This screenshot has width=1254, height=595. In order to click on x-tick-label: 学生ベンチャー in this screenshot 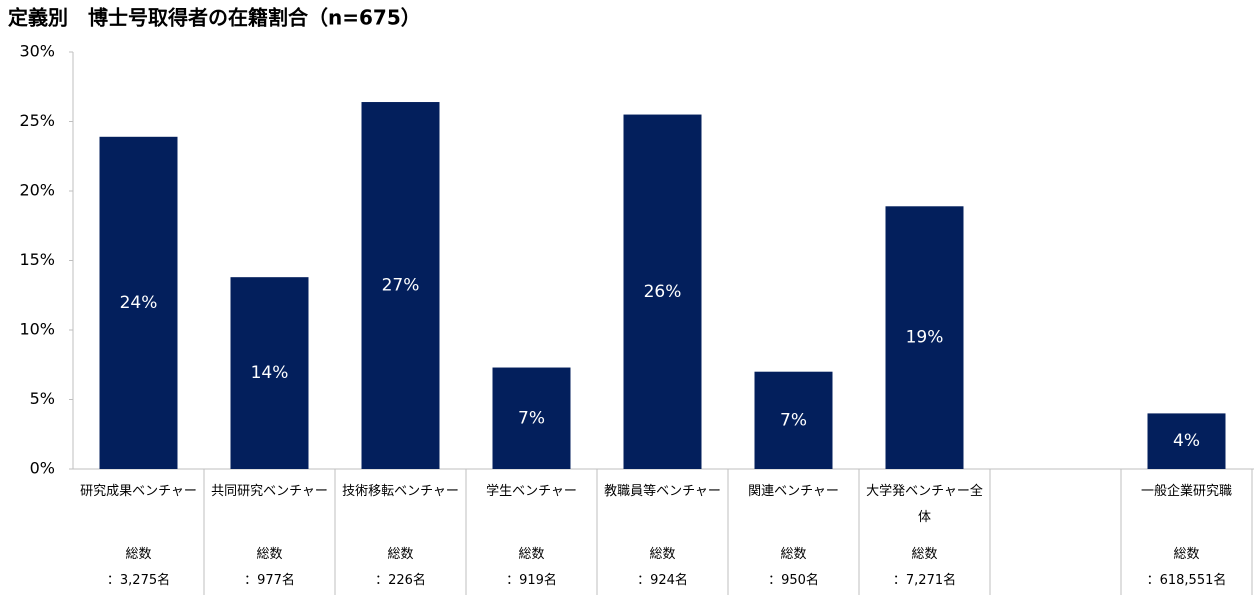, I will do `click(531, 491)`.